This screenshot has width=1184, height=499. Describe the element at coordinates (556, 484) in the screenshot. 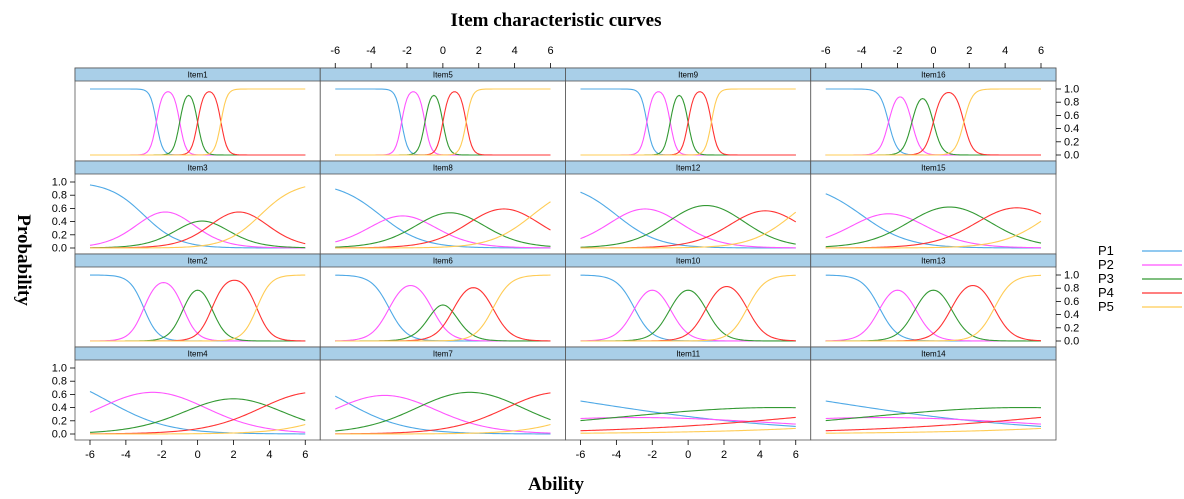

I see `x-axis-title: Ability` at that location.